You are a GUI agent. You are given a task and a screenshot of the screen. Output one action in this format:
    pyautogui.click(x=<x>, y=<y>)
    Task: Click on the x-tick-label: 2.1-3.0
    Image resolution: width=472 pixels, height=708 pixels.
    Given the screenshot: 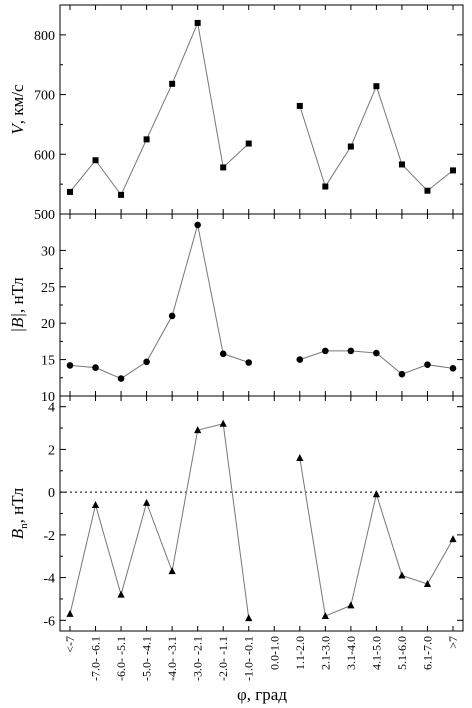 What is the action you would take?
    pyautogui.click(x=325, y=653)
    